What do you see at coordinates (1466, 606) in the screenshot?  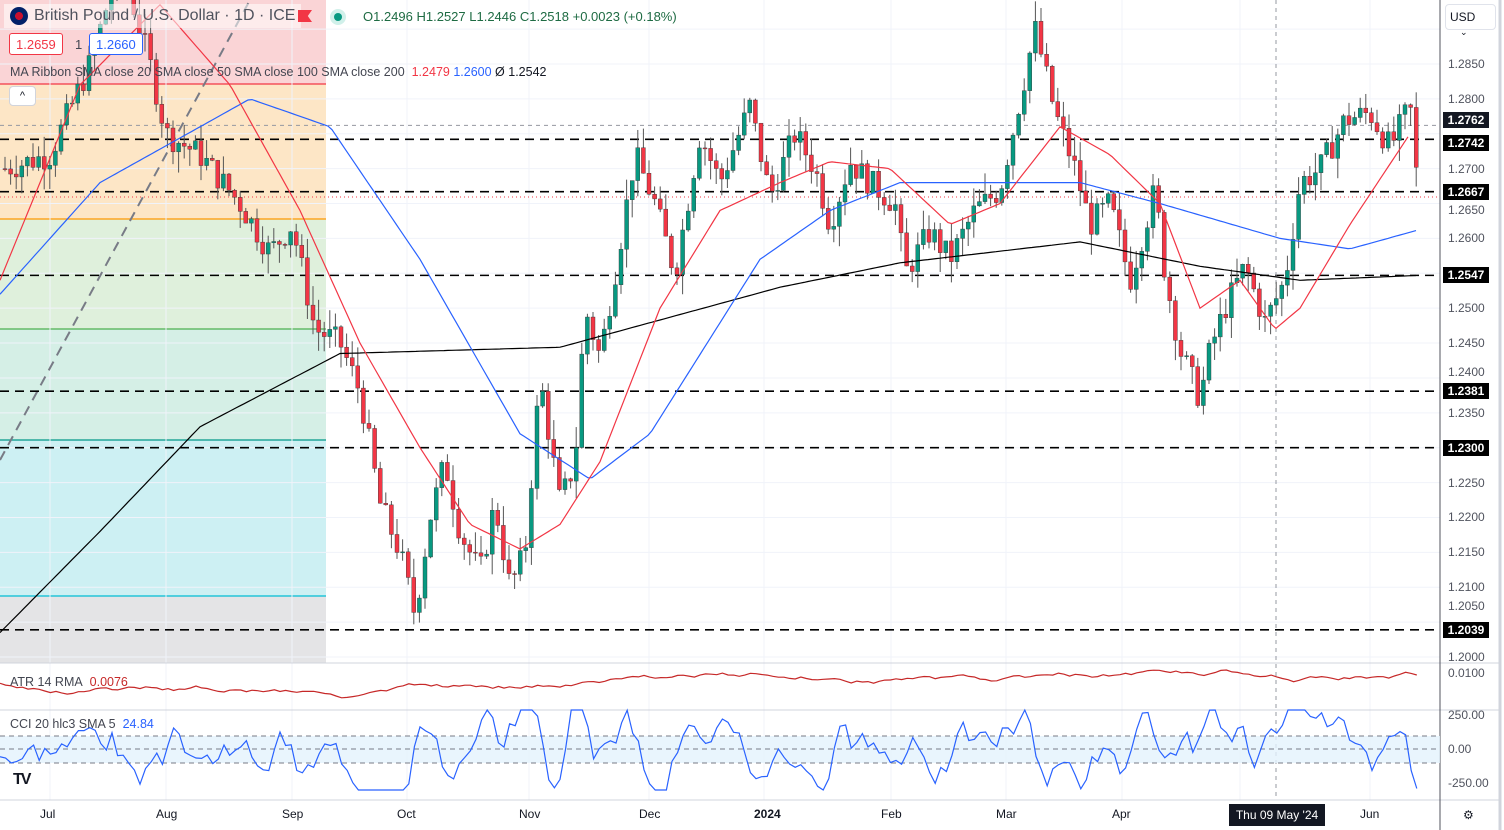 I see `price-axis-label: 1.2050` at bounding box center [1466, 606].